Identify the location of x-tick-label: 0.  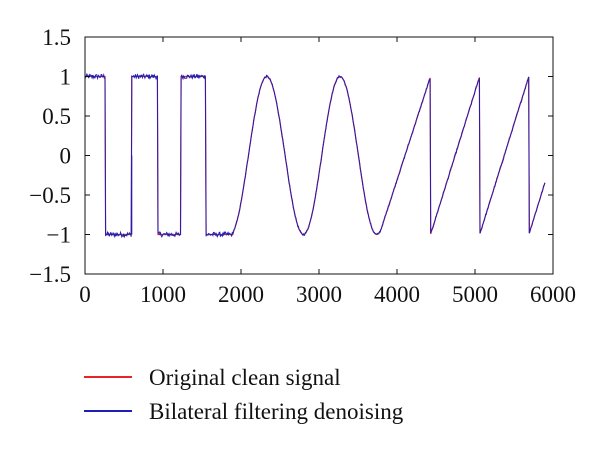
(85, 294).